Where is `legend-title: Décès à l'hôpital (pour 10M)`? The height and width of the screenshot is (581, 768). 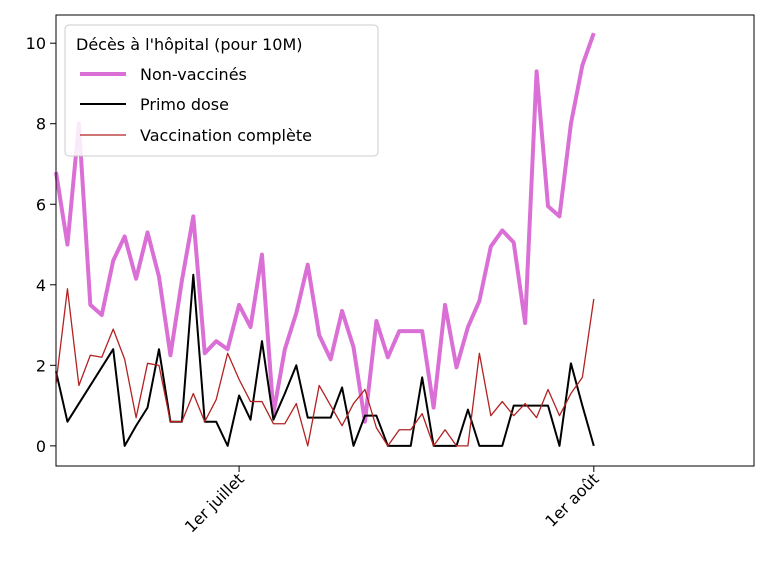 legend-title: Décès à l'hôpital (pour 10M) is located at coordinates (189, 44).